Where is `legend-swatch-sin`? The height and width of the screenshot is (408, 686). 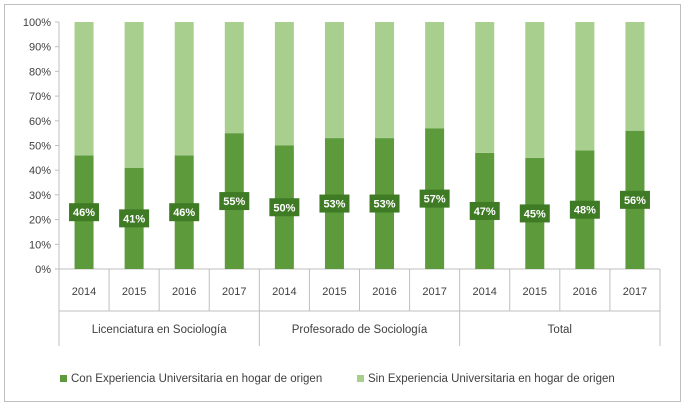 legend-swatch-sin is located at coordinates (360, 378).